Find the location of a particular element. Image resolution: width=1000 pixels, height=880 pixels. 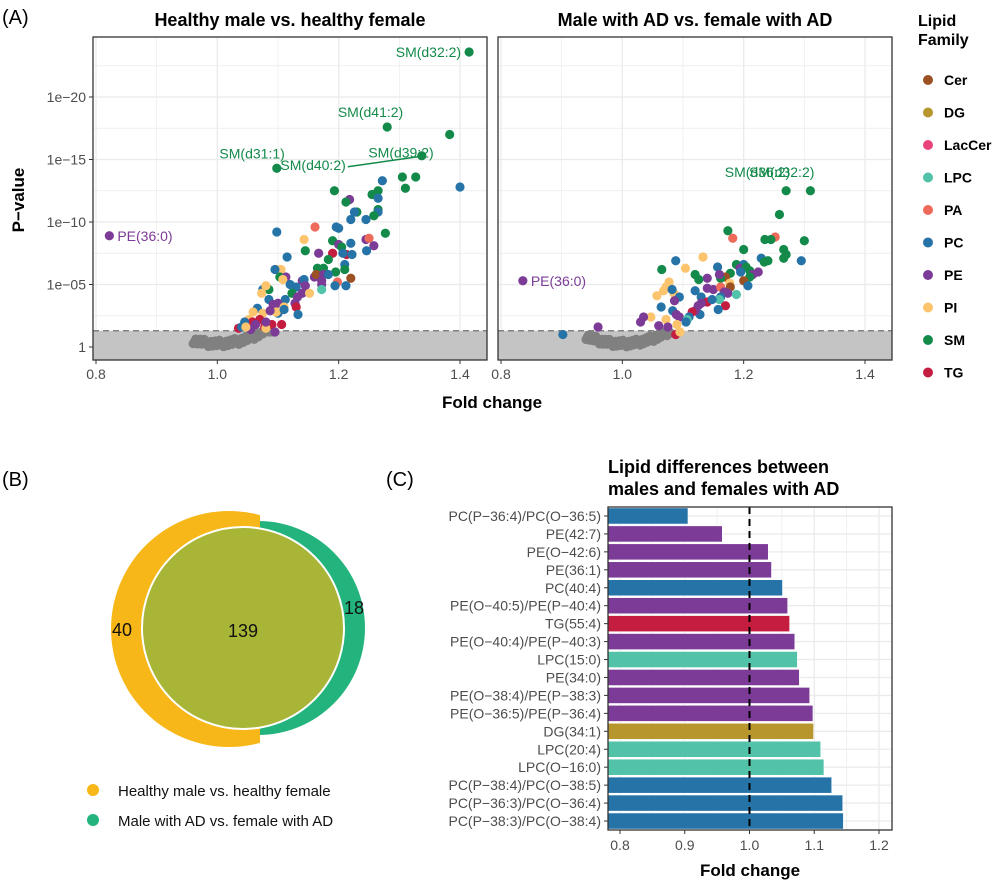

legend-items: Cer DG LacCer LPC PA PC PE PI SM TG is located at coordinates (957, 226).